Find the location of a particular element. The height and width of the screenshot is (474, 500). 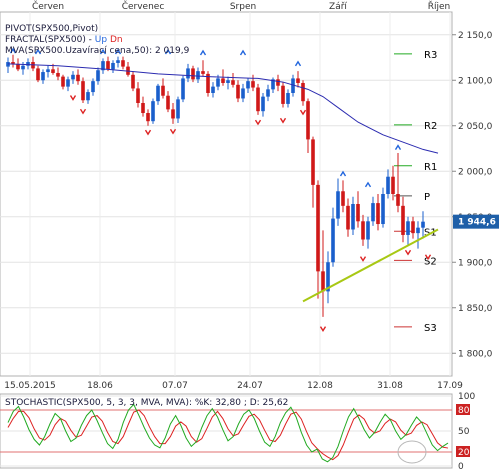

legend-fractal: FRACTAL(SPX500) - is located at coordinates (50, 40).